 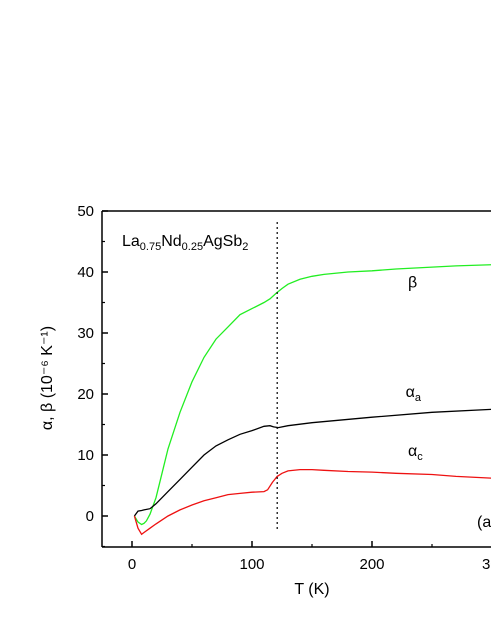 What do you see at coordinates (90, 516) in the screenshot?
I see `y-tick-label: 0` at bounding box center [90, 516].